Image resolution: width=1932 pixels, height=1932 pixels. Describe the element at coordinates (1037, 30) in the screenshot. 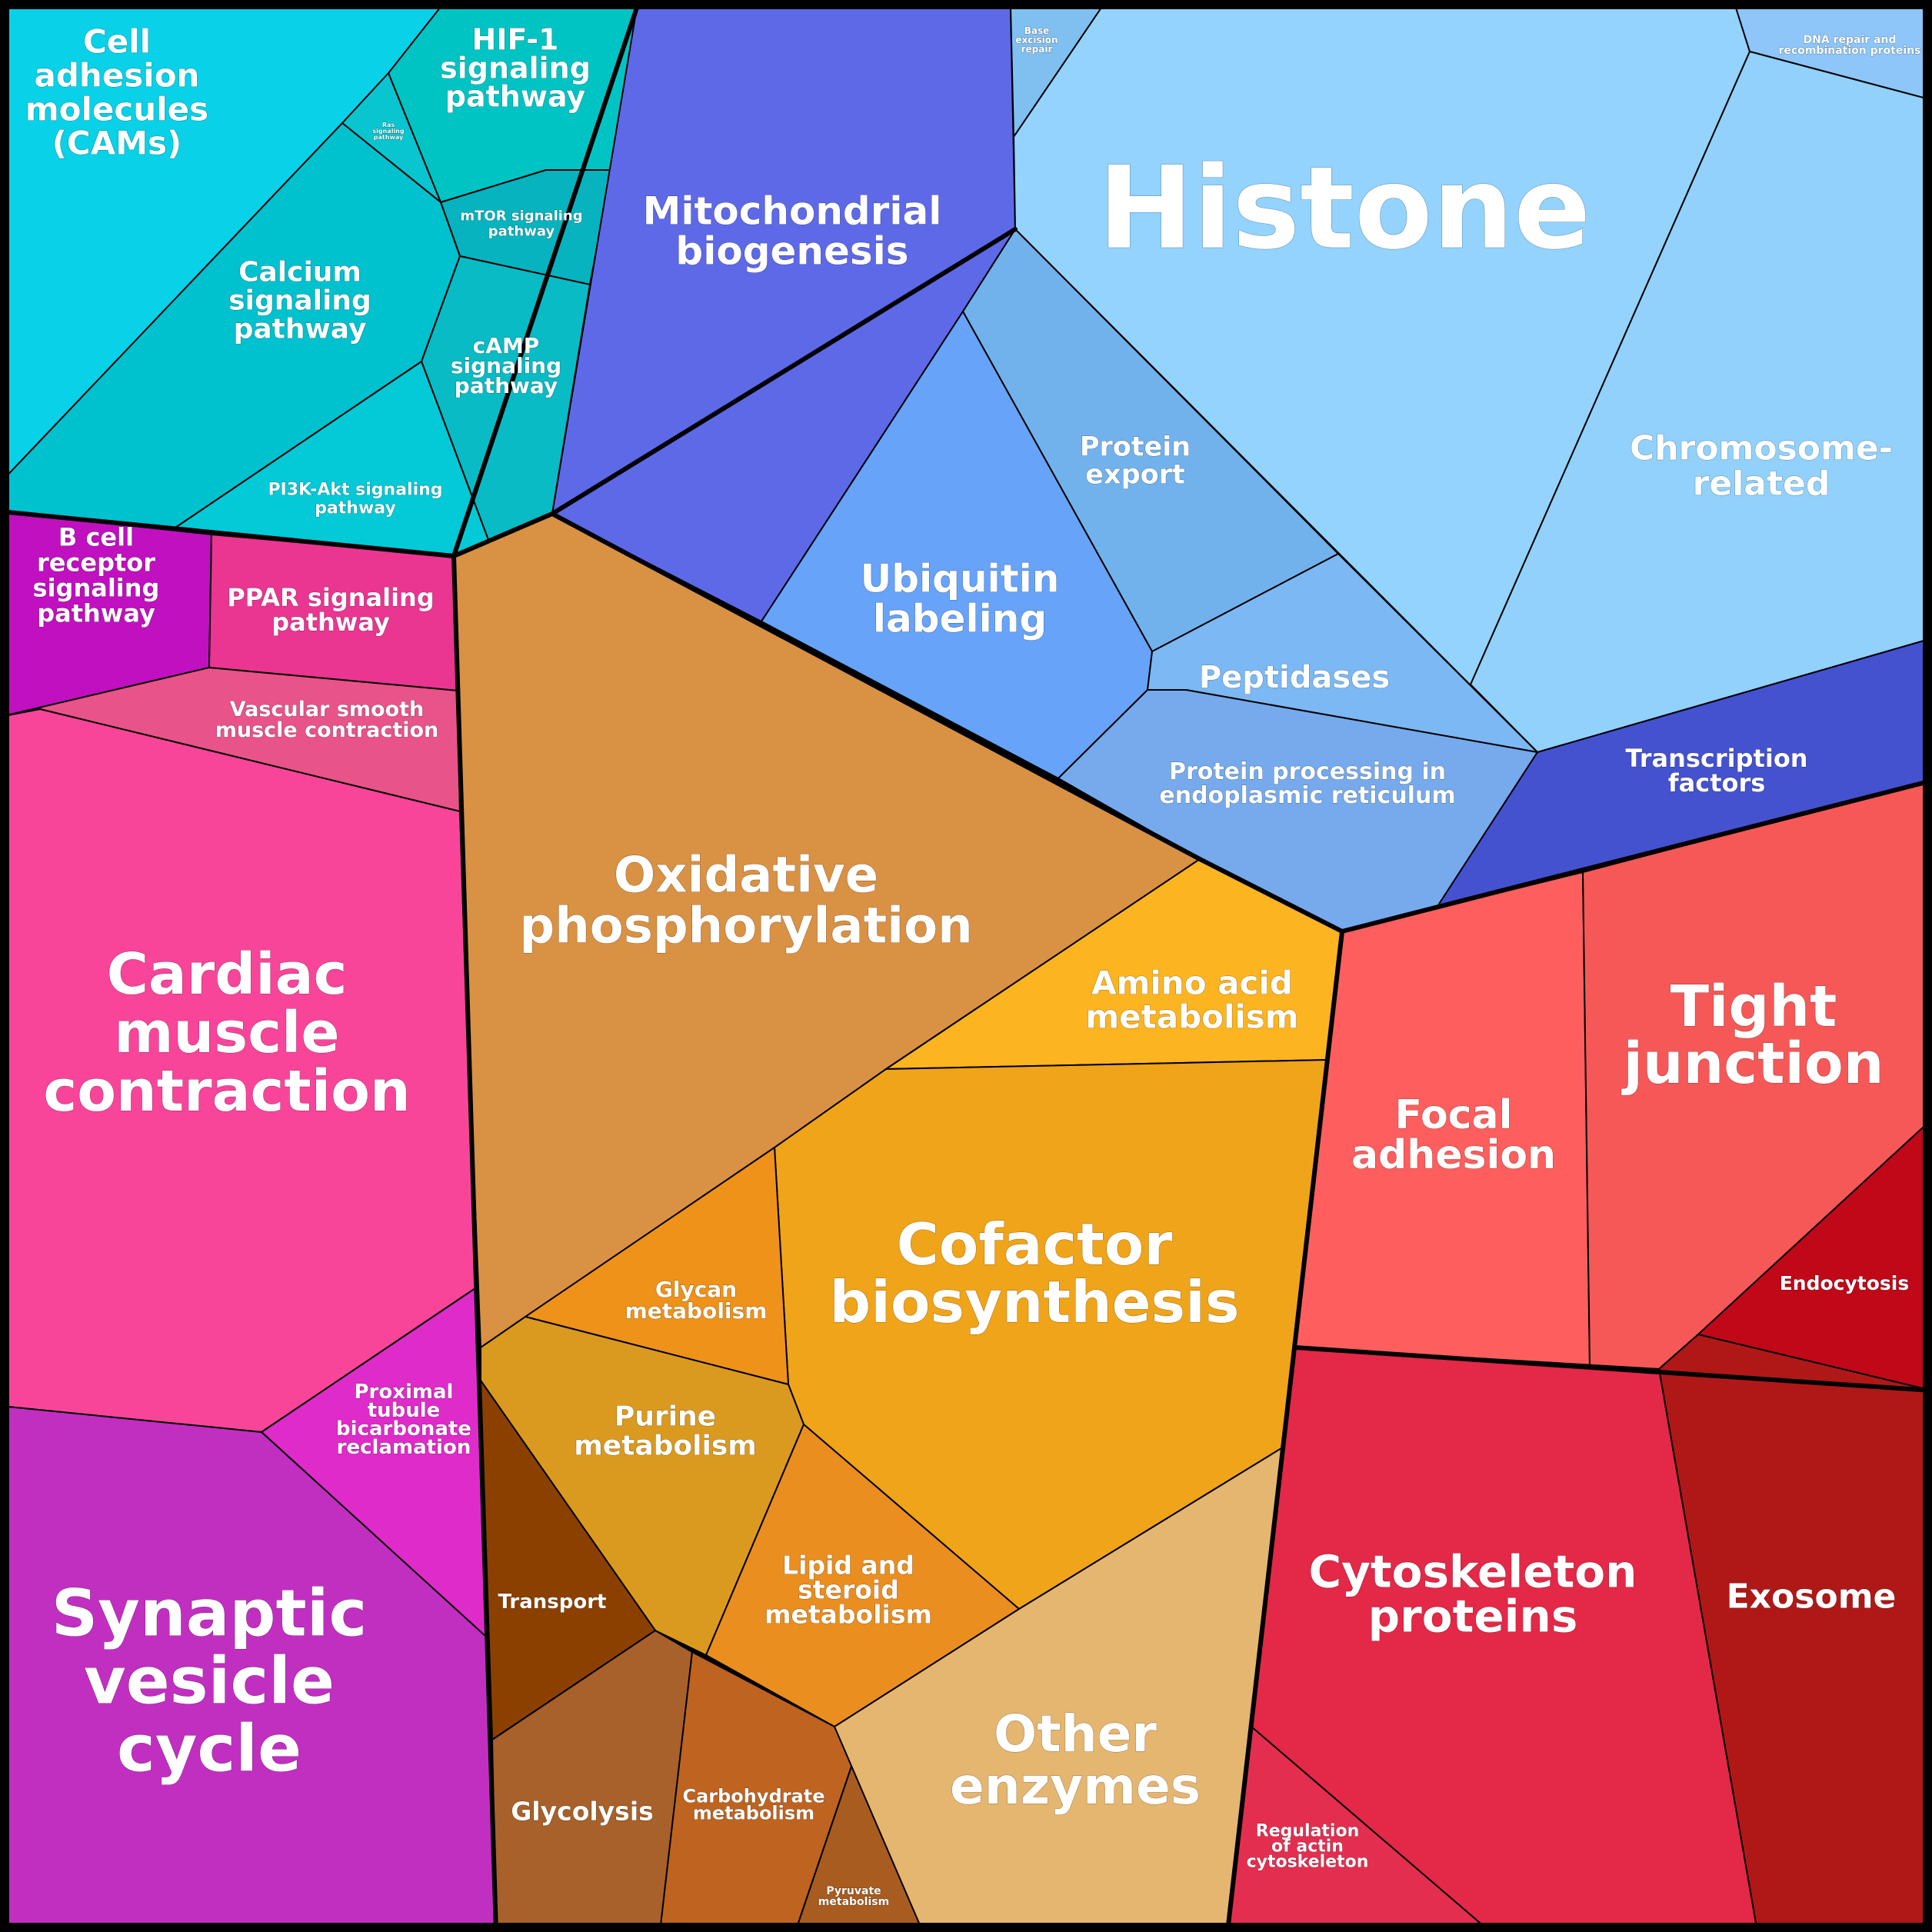

I see `cell-label-line: Base` at that location.